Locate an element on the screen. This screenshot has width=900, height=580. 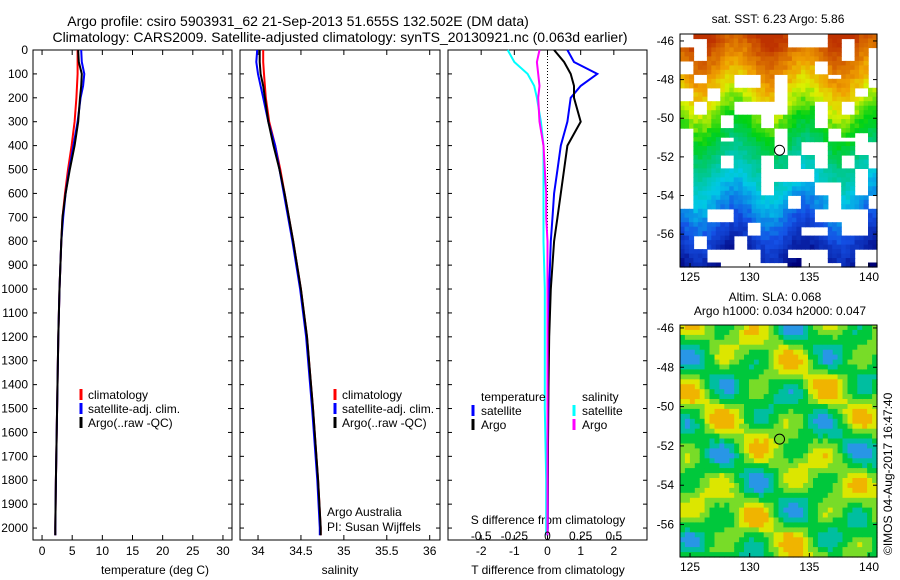
y-tick-label: 700 is located at coordinates (18, 217).